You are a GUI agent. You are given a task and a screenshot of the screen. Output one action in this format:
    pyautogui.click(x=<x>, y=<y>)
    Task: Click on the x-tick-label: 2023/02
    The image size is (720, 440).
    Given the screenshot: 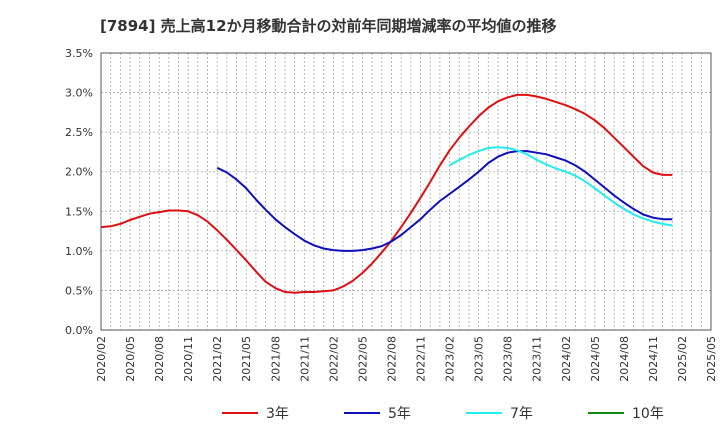 What is the action you would take?
    pyautogui.click(x=450, y=359)
    